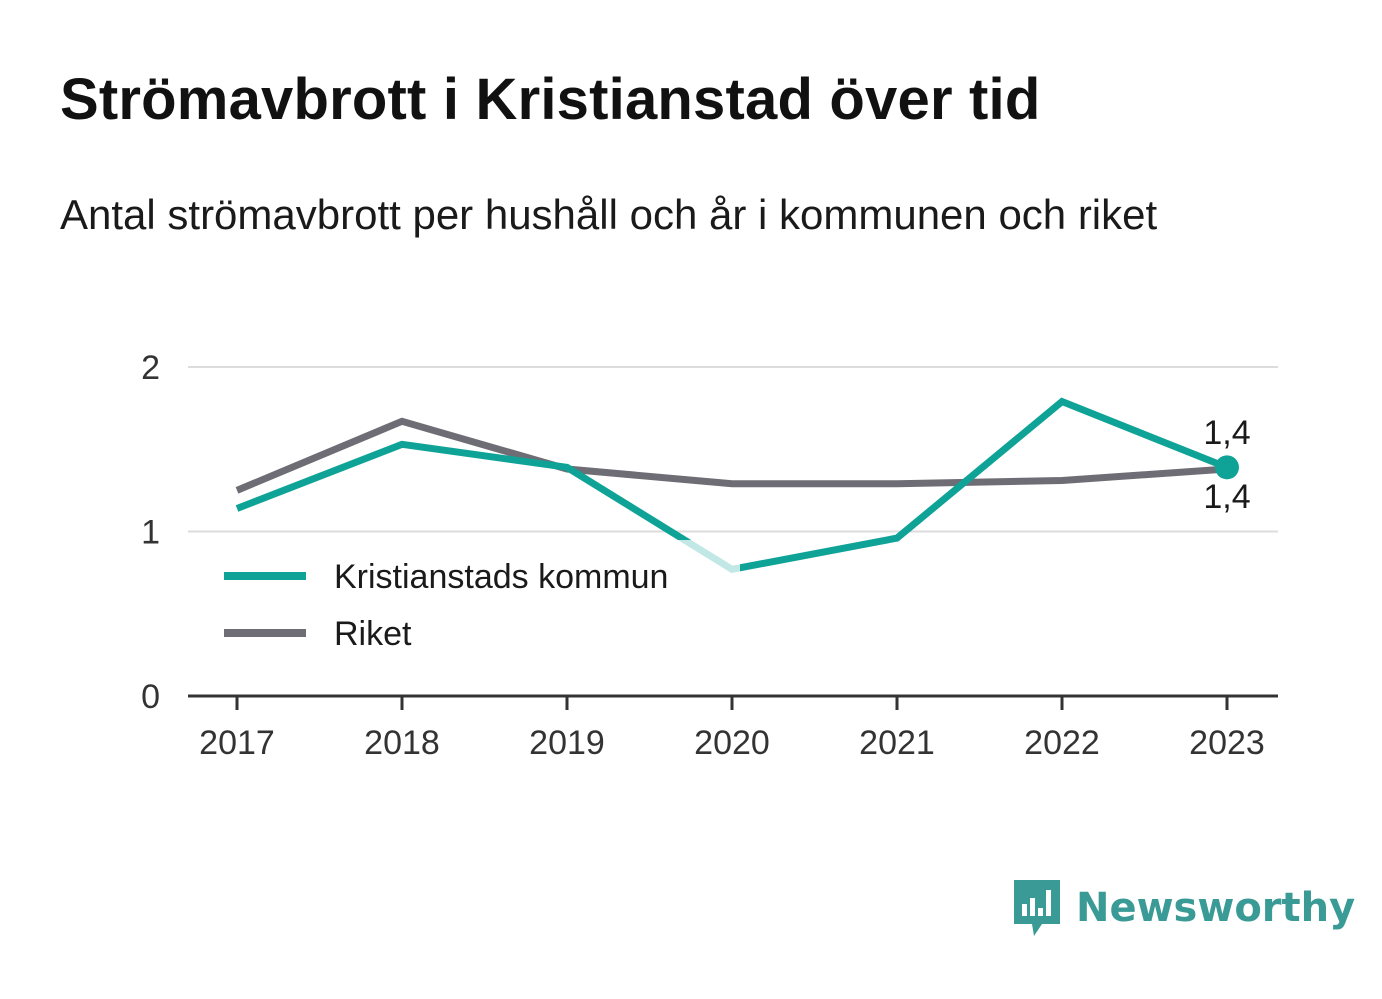  What do you see at coordinates (567, 743) in the screenshot?
I see `x-tick-label: 2019` at bounding box center [567, 743].